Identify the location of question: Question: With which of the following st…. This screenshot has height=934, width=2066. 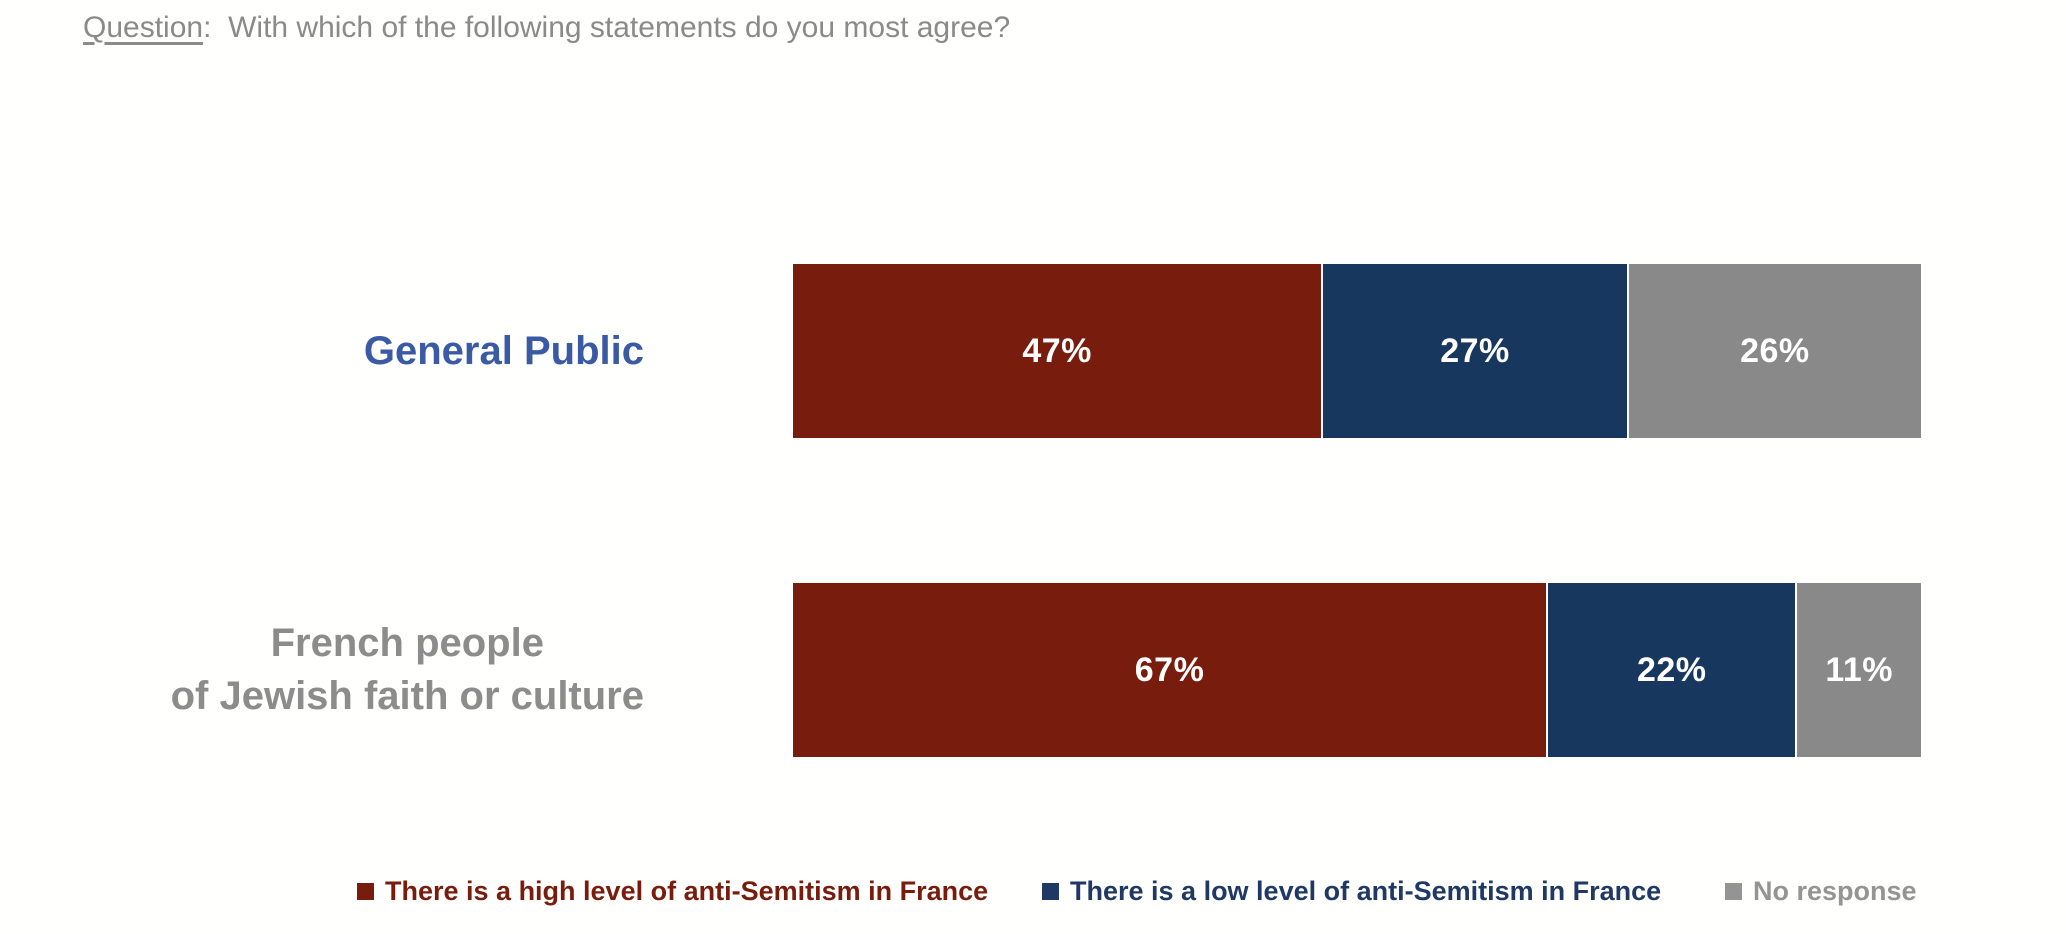
(546, 28).